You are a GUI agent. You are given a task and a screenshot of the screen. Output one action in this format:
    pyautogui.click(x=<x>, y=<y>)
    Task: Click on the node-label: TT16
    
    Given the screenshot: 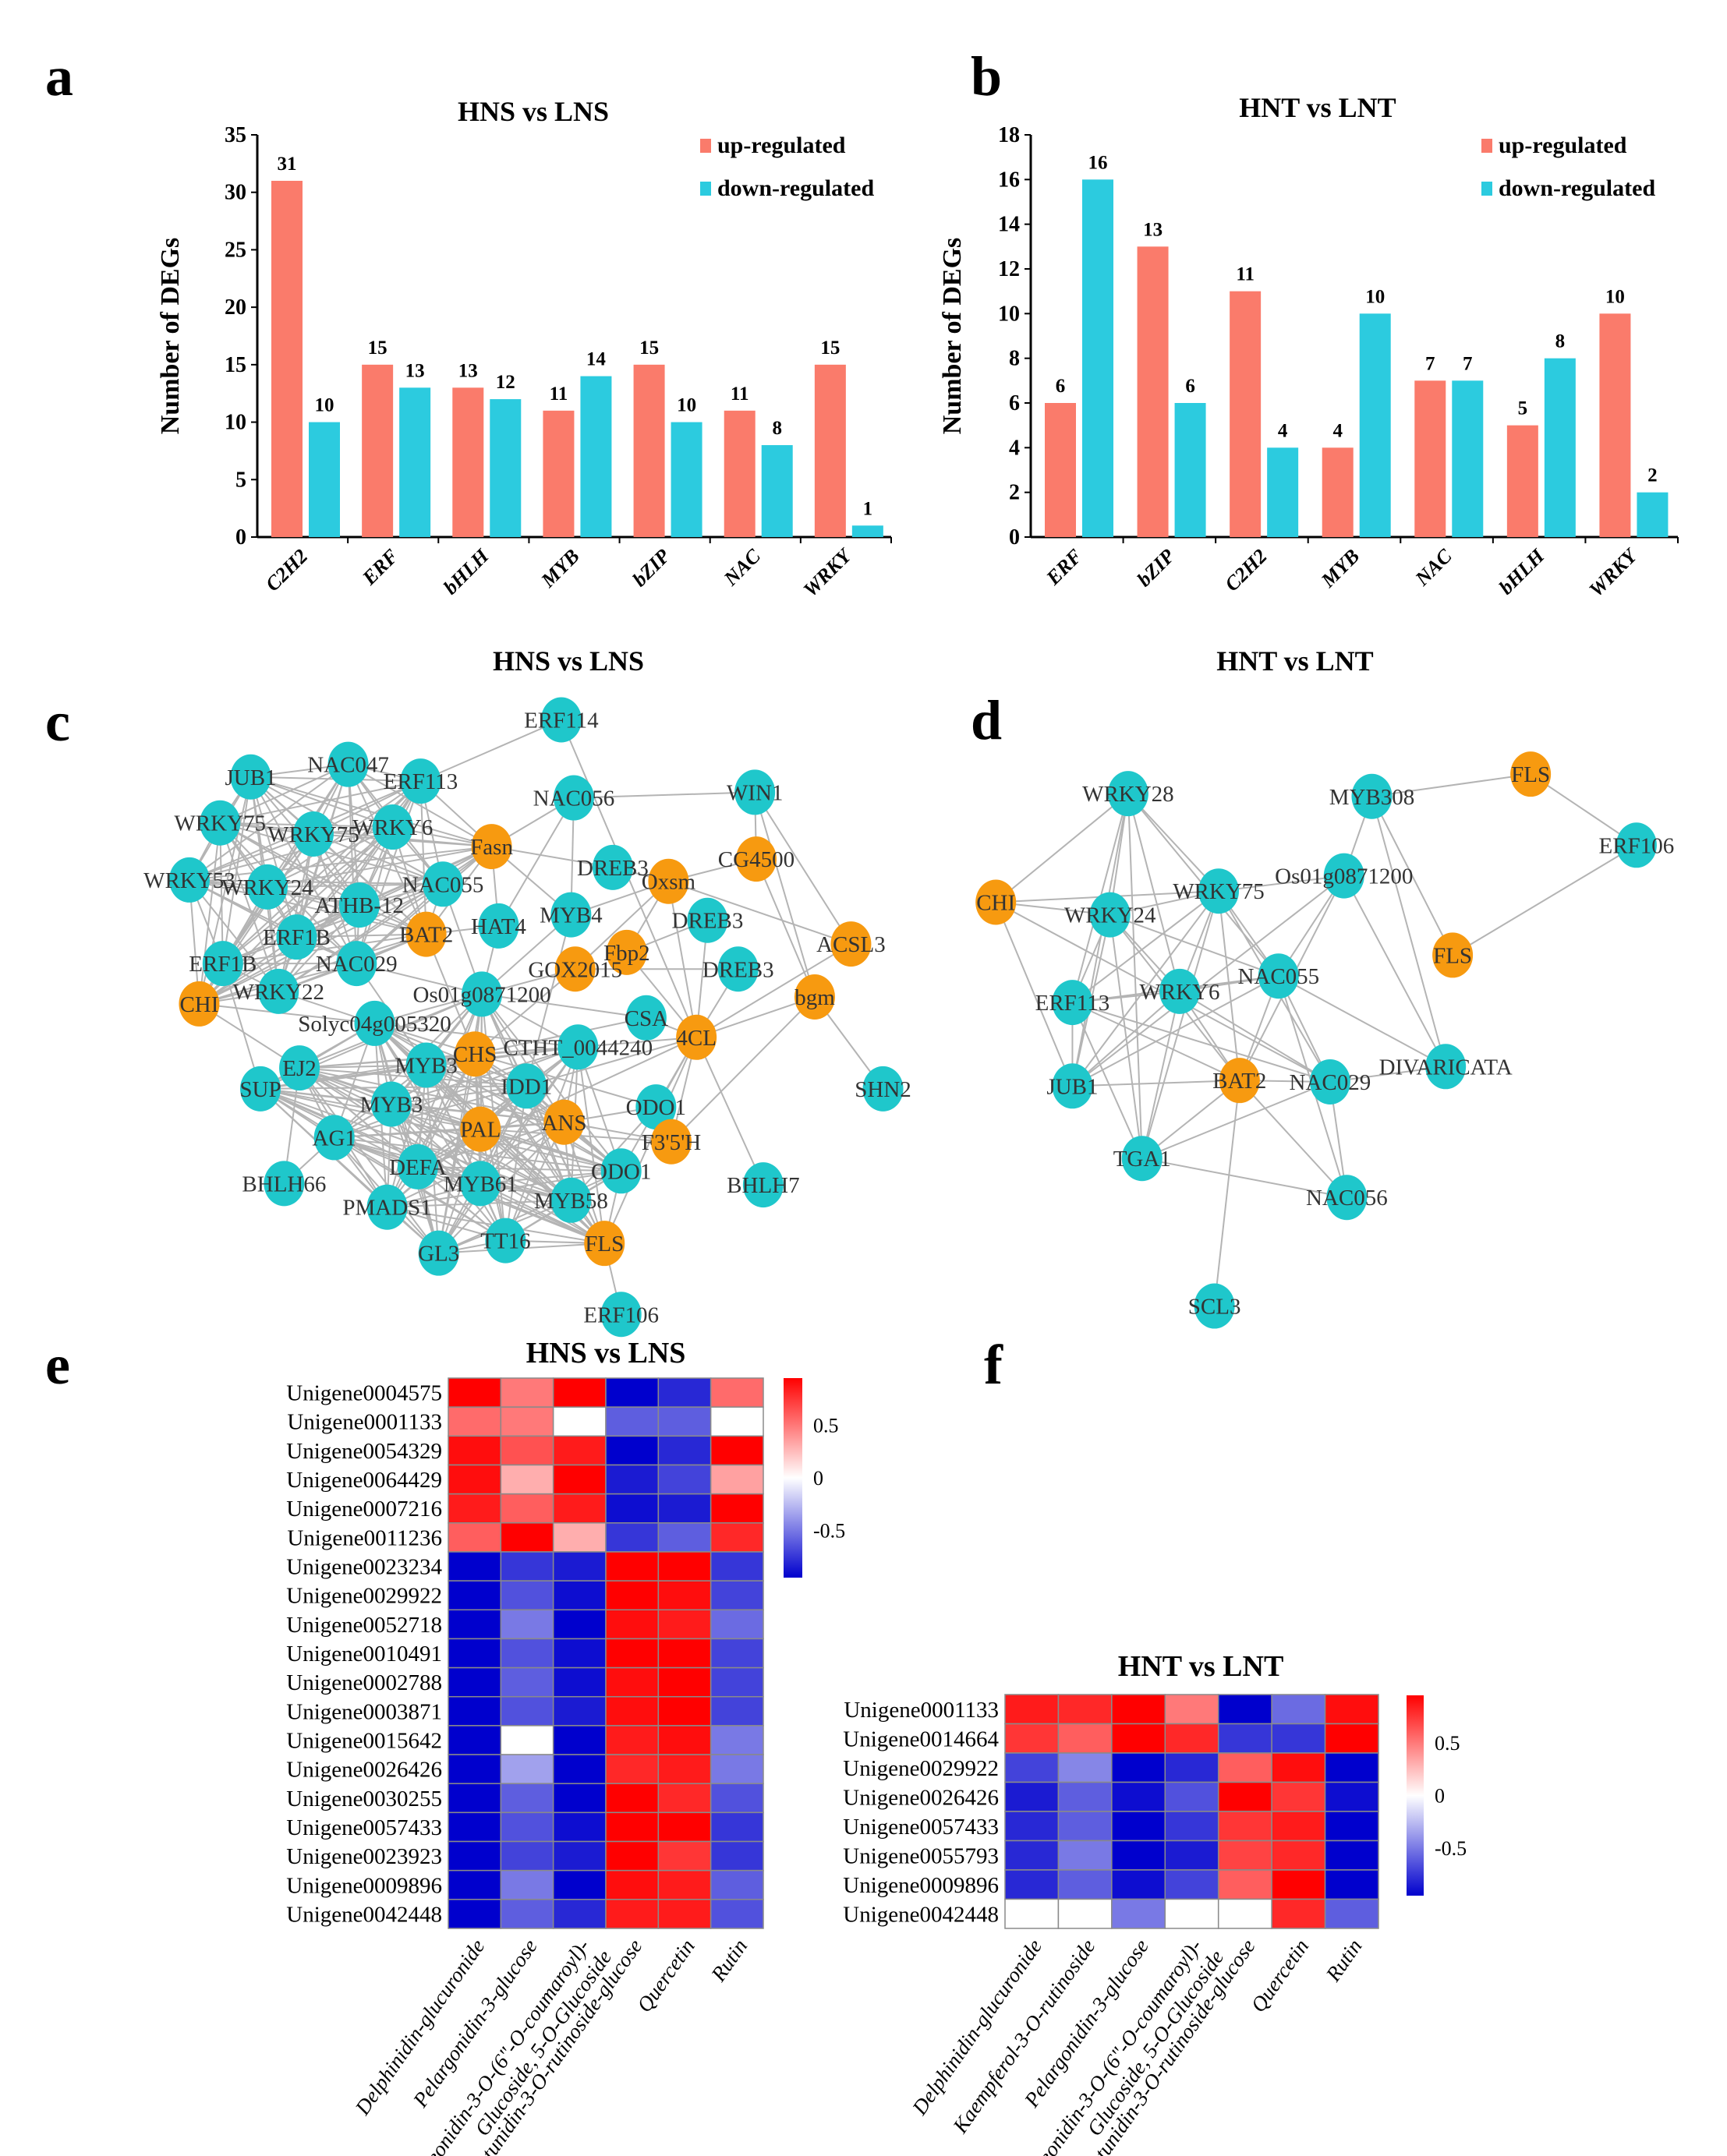 What is the action you would take?
    pyautogui.click(x=505, y=1241)
    